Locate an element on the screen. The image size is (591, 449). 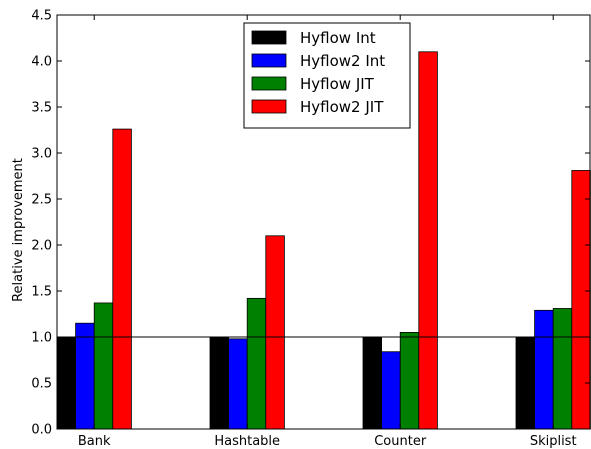
bar-hyflow-jit-hashtable is located at coordinates (256, 363).